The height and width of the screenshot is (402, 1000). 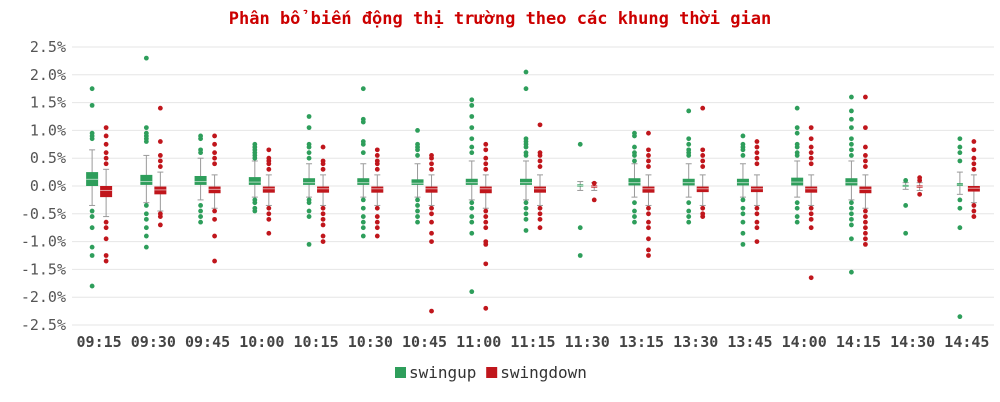 What do you see at coordinates (804, 342) in the screenshot?
I see `x-tick-label: 14:00` at bounding box center [804, 342].